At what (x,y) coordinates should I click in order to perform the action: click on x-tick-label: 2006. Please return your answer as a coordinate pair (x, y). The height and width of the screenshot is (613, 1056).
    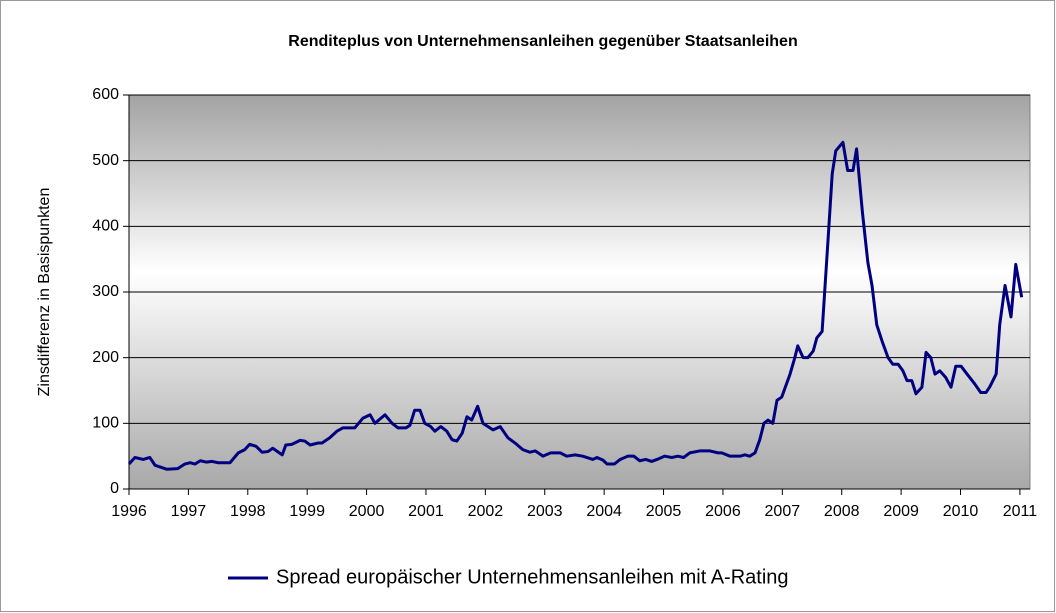
    Looking at the image, I should click on (723, 511).